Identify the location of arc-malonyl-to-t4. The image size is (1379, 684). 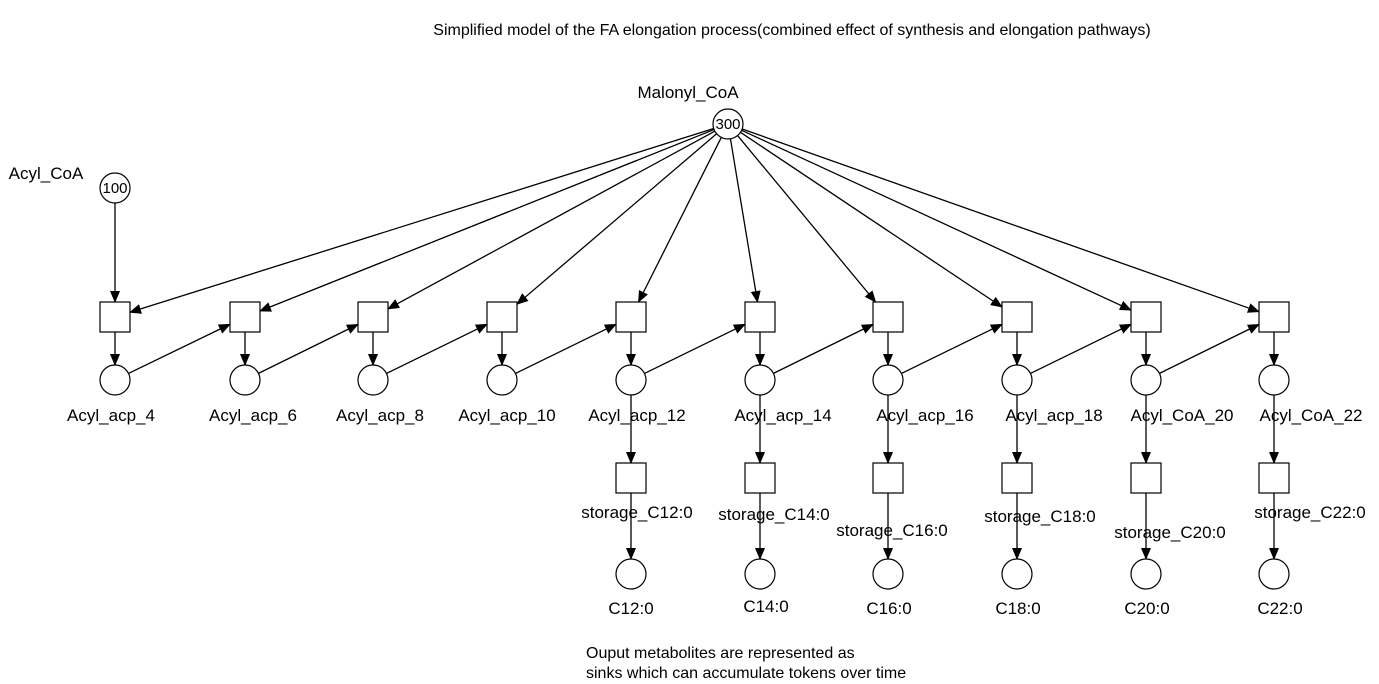
(679, 220).